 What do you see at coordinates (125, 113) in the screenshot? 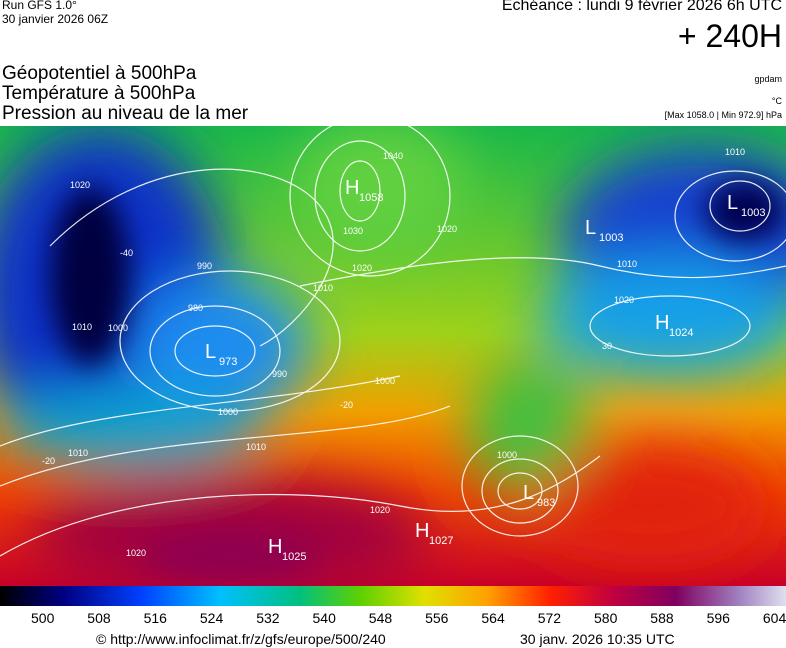
I see `title: Pression au niveau de la mer` at bounding box center [125, 113].